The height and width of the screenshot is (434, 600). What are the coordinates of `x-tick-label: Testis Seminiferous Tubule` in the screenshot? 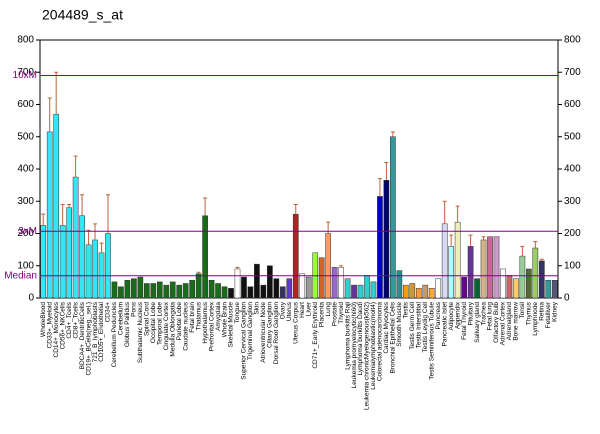 It's located at (431, 341).